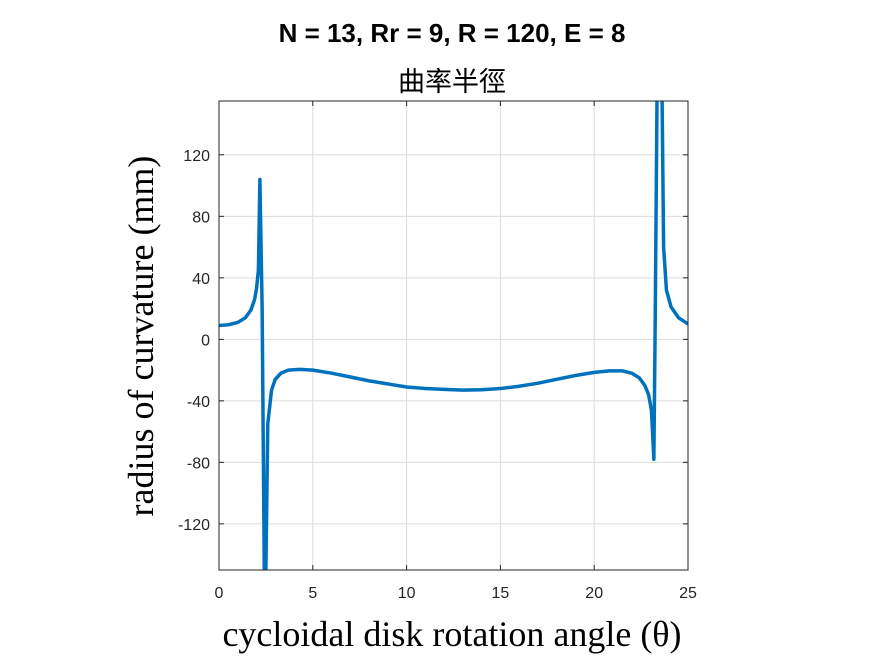 Image resolution: width=875 pixels, height=656 pixels. I want to click on y-tick-label: 40, so click(201, 279).